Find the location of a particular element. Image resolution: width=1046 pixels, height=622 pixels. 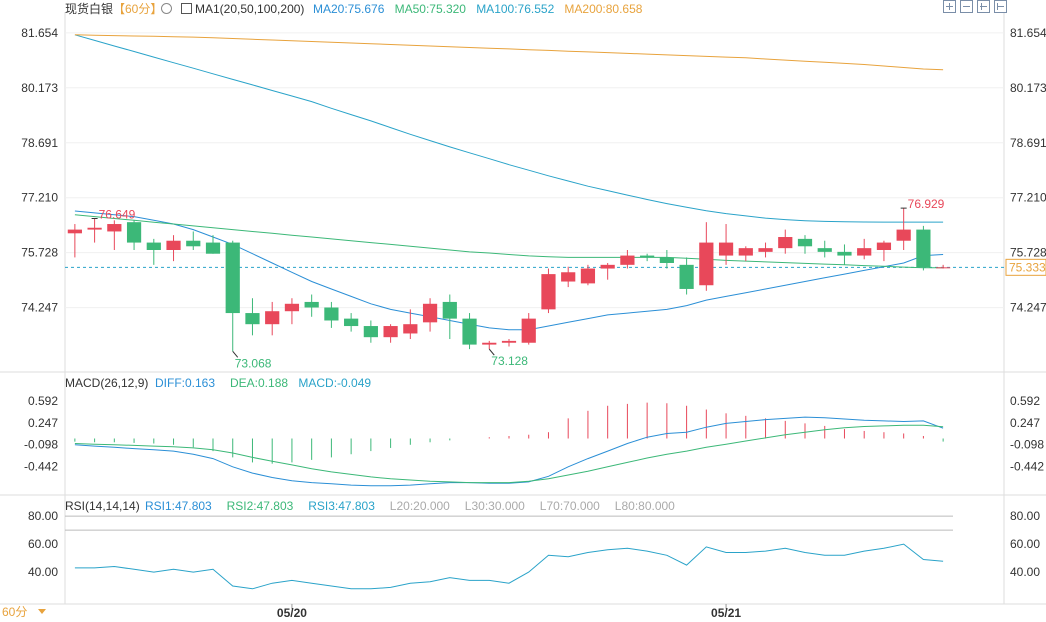

macd-tick-right: 0.592 is located at coordinates (1025, 401).